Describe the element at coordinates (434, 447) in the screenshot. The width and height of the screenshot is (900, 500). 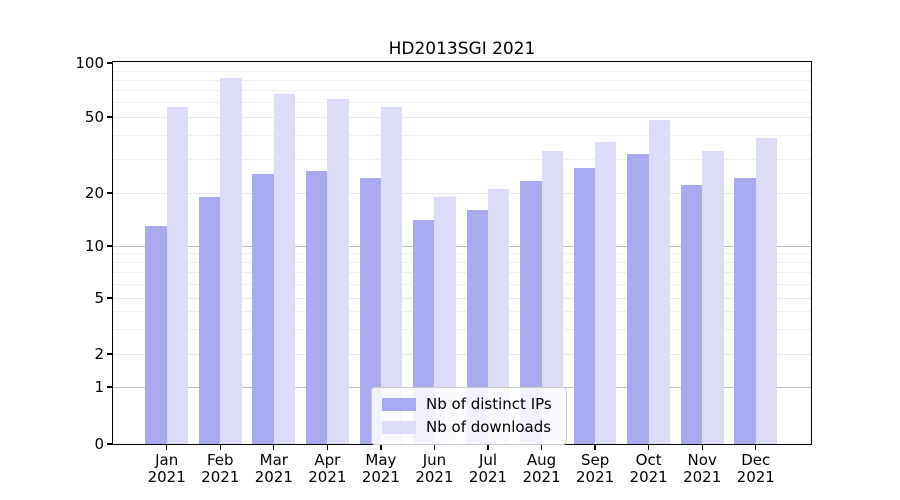
I see `x-tick-mark-jun` at that location.